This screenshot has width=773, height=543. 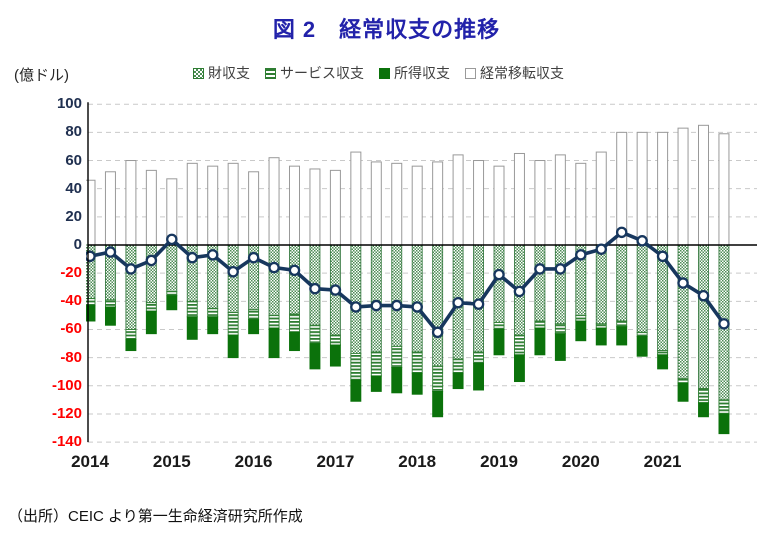 I want to click on y-tick-label: 20, so click(x=73, y=216).